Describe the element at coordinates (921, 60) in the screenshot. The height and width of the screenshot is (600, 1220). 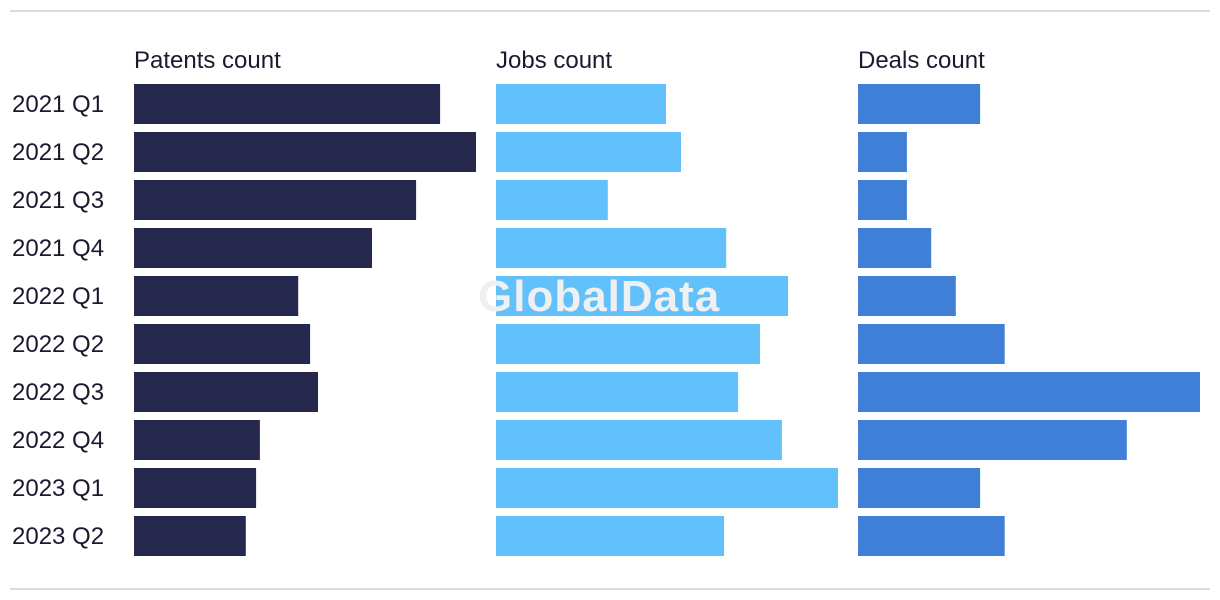
I see `panel-title: Deals count` at that location.